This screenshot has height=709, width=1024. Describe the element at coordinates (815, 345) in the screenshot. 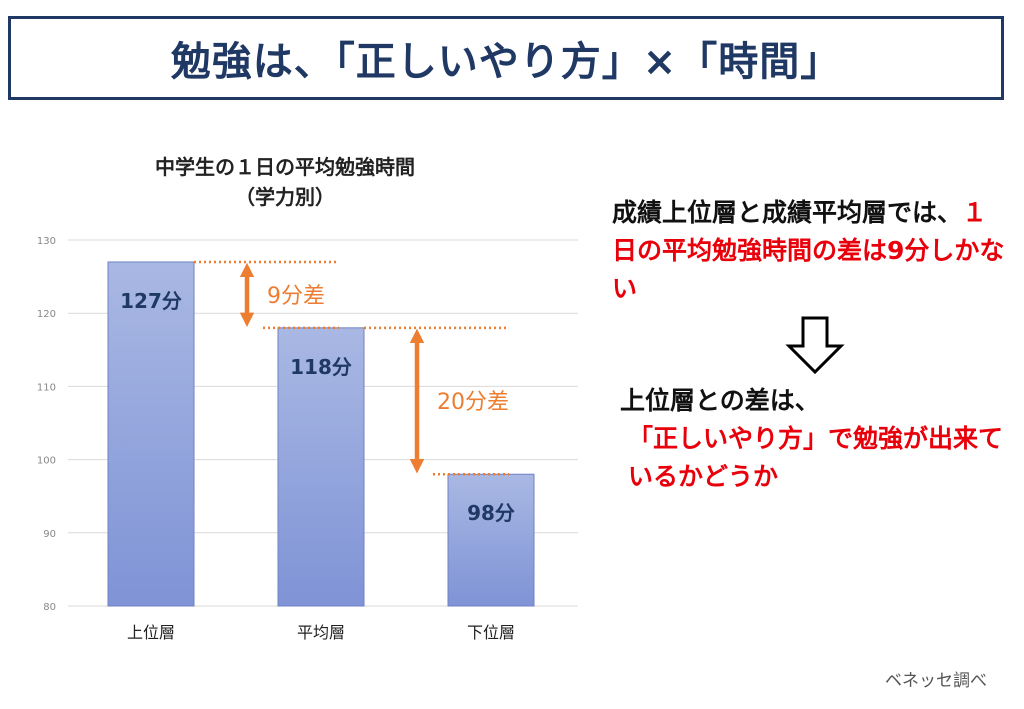

I see `down-arrow-icon` at that location.